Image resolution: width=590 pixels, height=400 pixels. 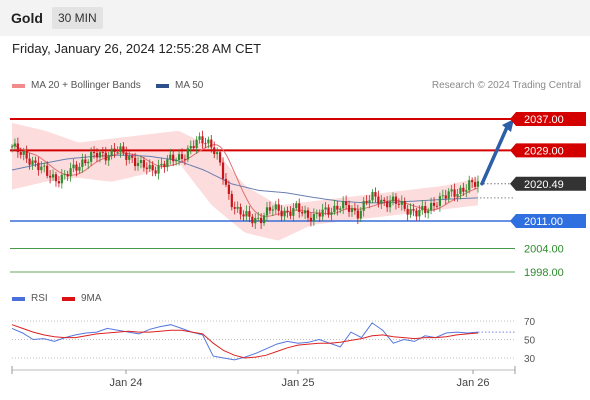 What do you see at coordinates (544, 151) in the screenshot?
I see `resistance-tag-2-text: 2029.00` at bounding box center [544, 151].